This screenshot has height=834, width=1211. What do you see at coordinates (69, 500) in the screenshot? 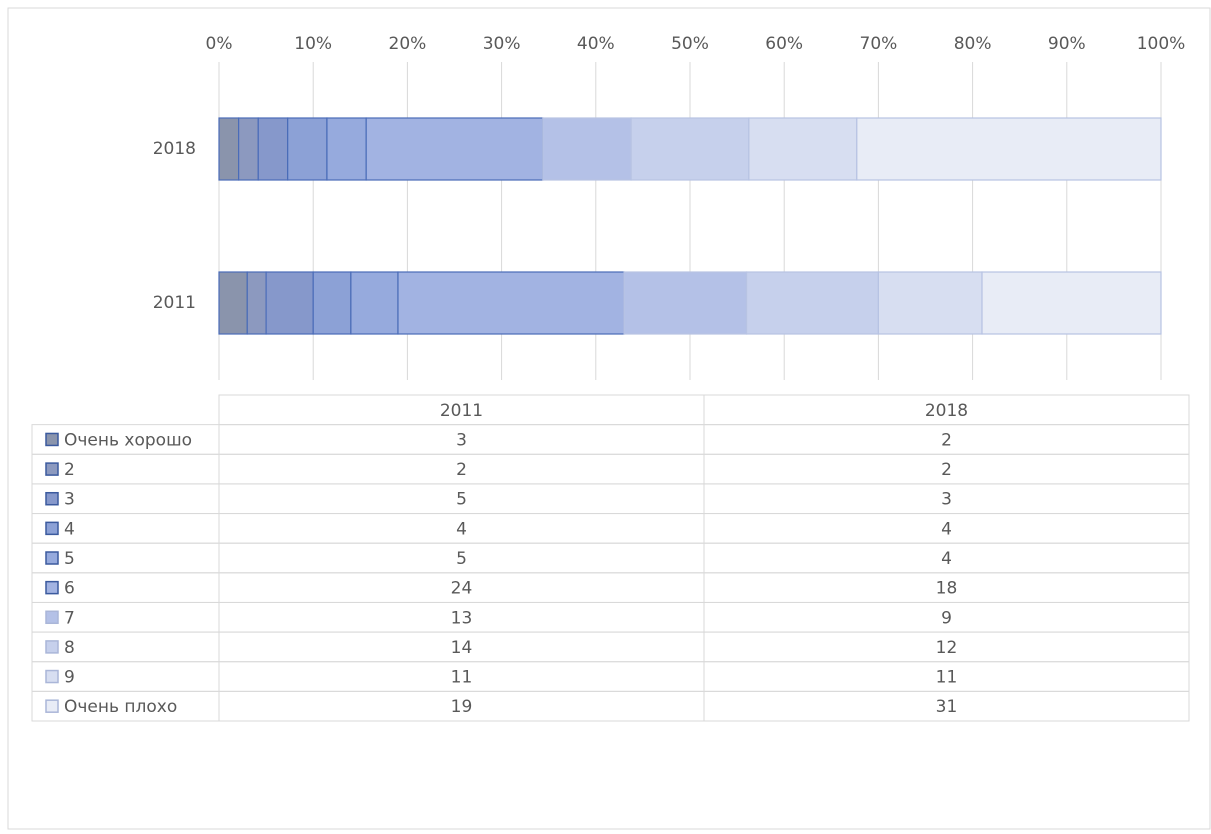
I see `legend-label: 3` at bounding box center [69, 500].